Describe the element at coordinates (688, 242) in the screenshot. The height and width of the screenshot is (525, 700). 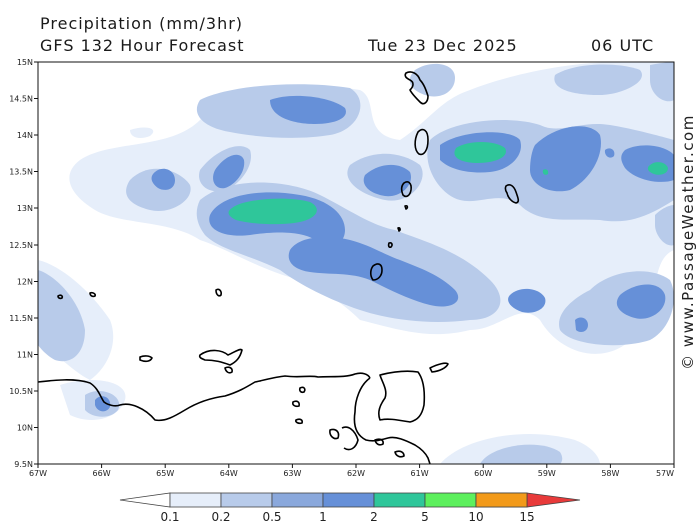
I see `site-credit: © www.PassageWeather.com` at that location.